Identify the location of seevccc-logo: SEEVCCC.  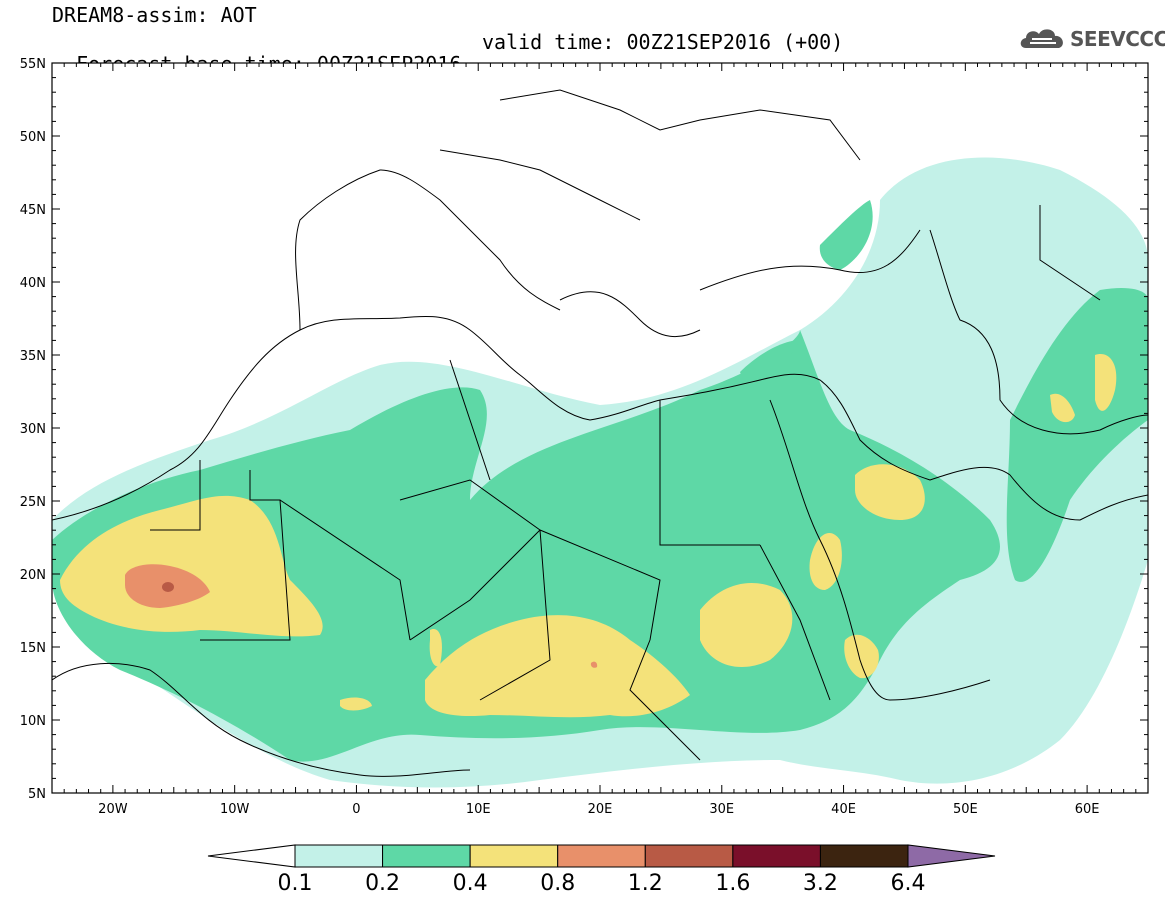
(1091, 39).